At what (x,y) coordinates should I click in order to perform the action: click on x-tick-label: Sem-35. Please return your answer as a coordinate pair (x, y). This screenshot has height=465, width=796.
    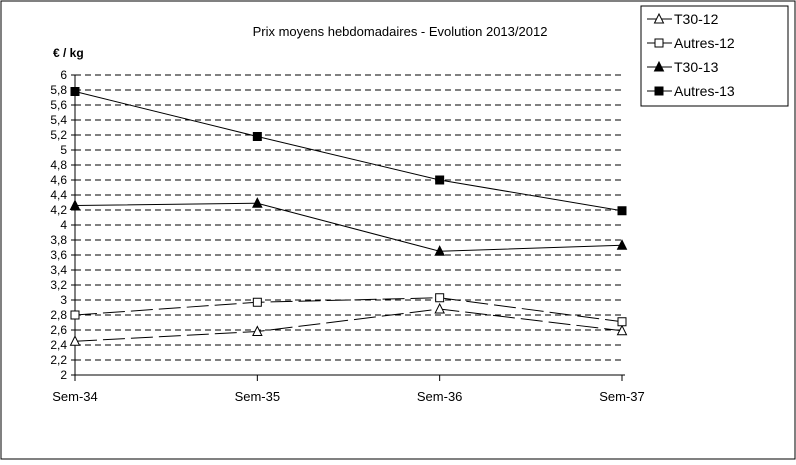
    Looking at the image, I should click on (258, 396).